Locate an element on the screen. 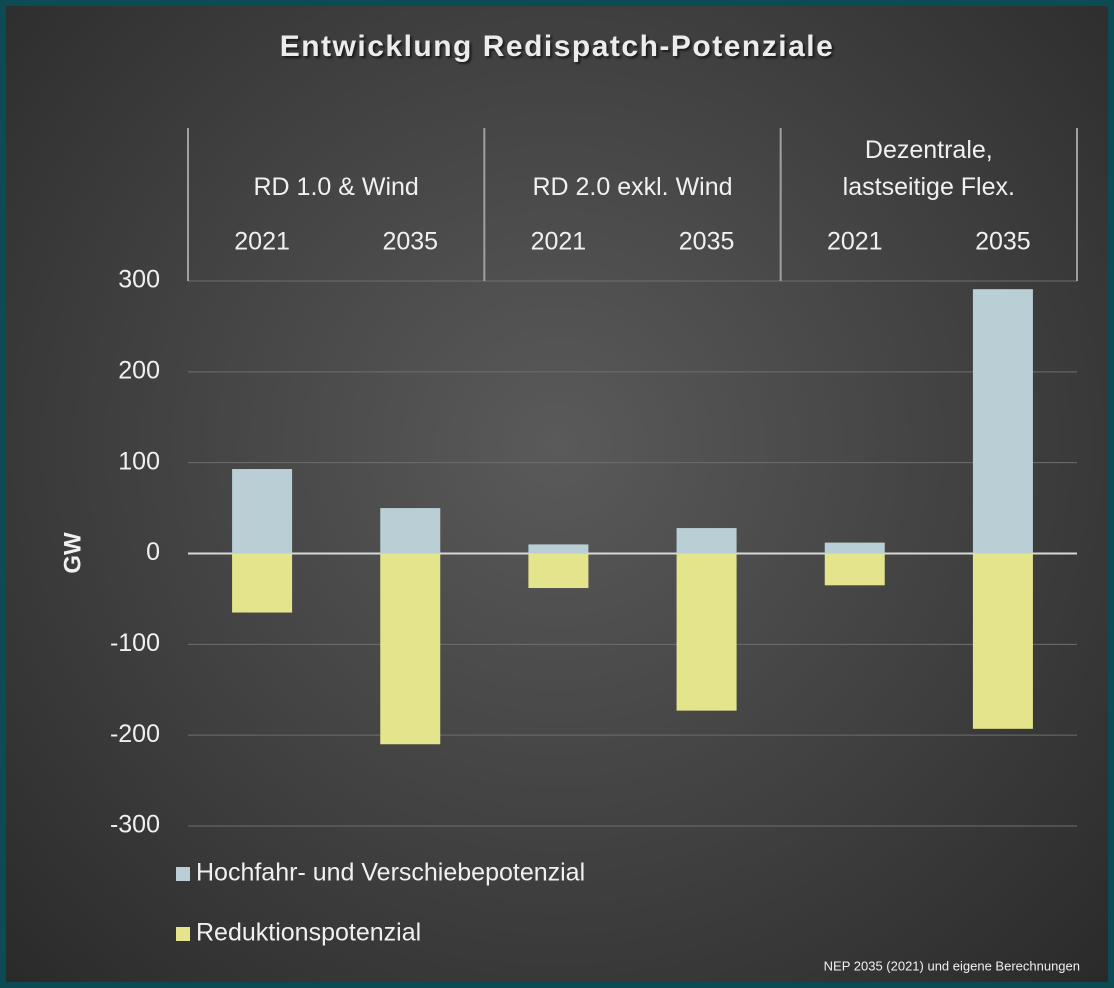 Image resolution: width=1114 pixels, height=988 pixels. y-tick-label: -200 is located at coordinates (135, 734).